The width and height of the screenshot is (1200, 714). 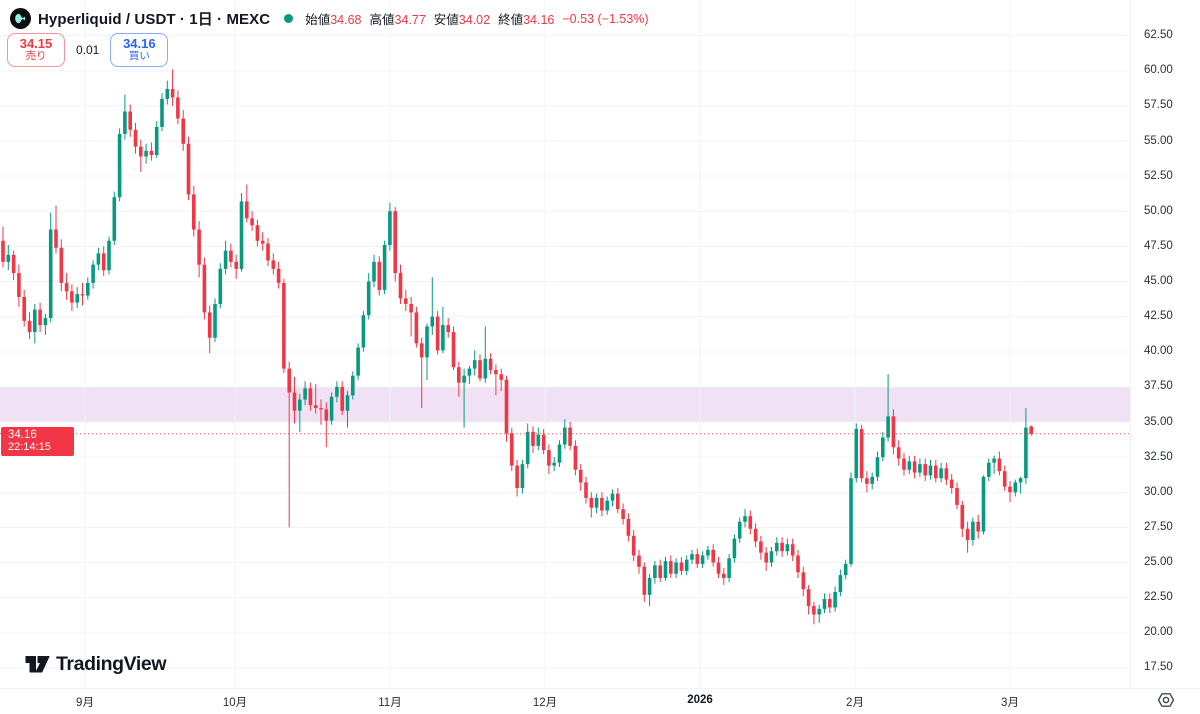 I want to click on price-tick-label: 35.00, so click(x=1158, y=421).